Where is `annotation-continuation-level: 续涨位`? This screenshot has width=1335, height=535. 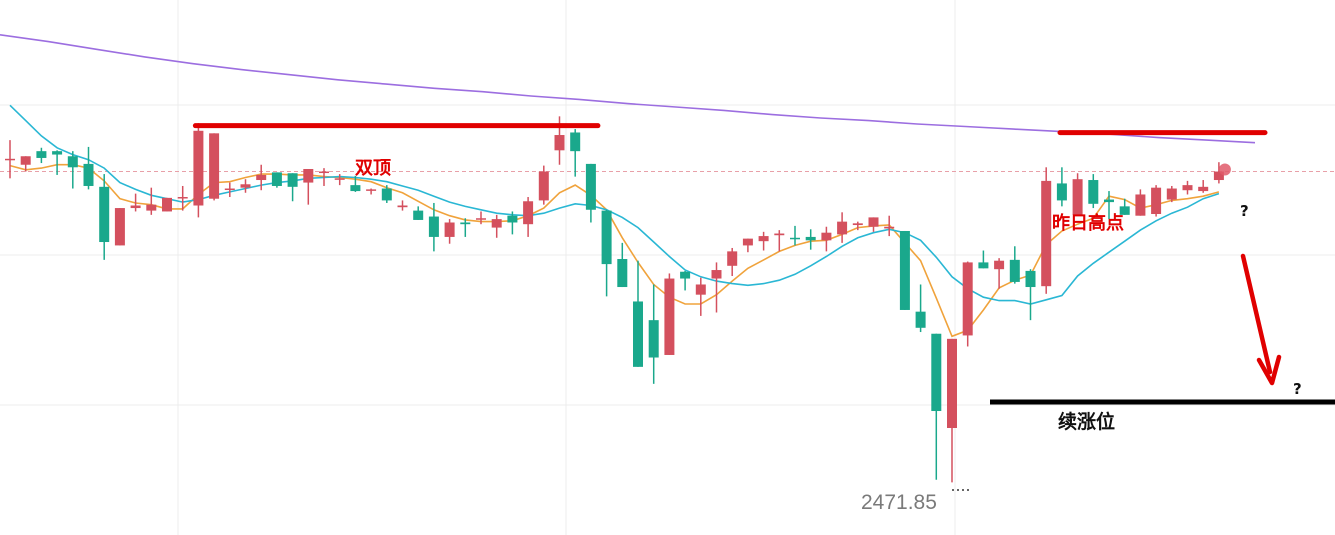 annotation-continuation-level: 续涨位 is located at coordinates (1086, 421).